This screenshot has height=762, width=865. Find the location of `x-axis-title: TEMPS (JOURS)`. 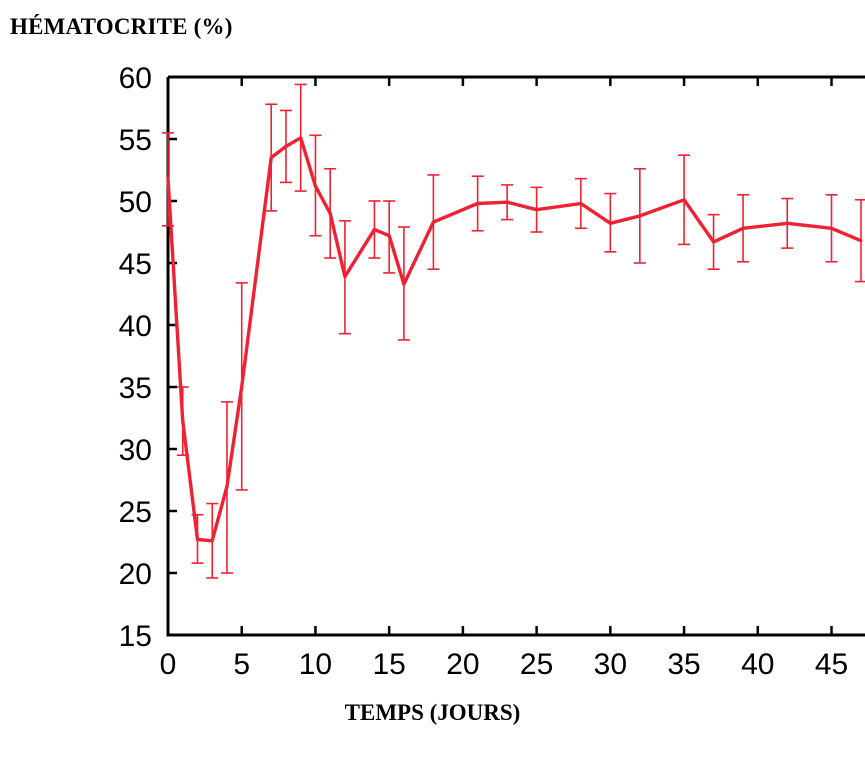

x-axis-title: TEMPS (JOURS) is located at coordinates (432, 712).